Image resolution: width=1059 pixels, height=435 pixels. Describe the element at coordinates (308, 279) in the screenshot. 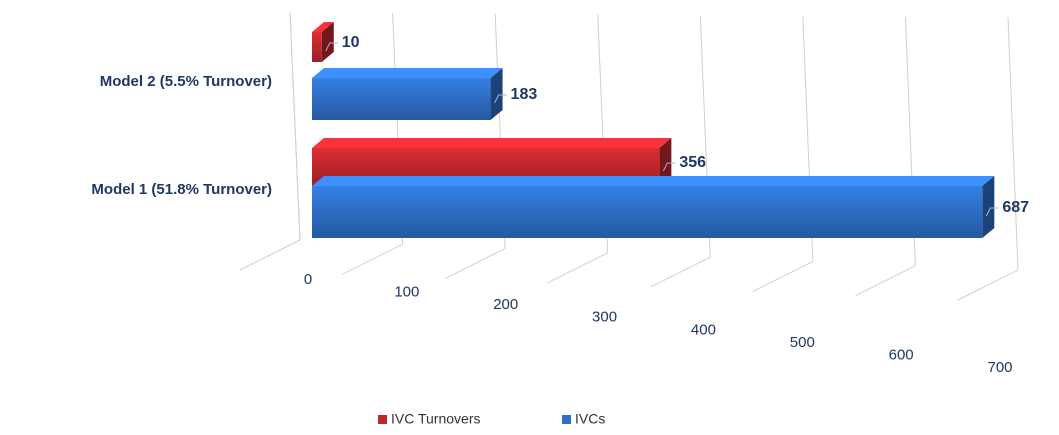

I see `x-tick-label: 0` at that location.